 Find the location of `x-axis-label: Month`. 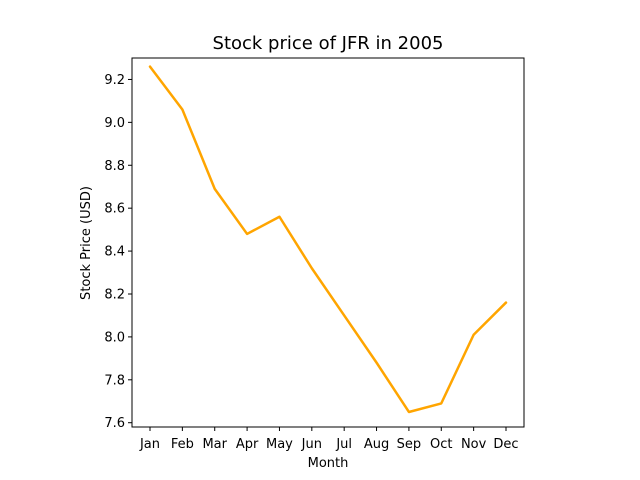

x-axis-label: Month is located at coordinates (328, 463).